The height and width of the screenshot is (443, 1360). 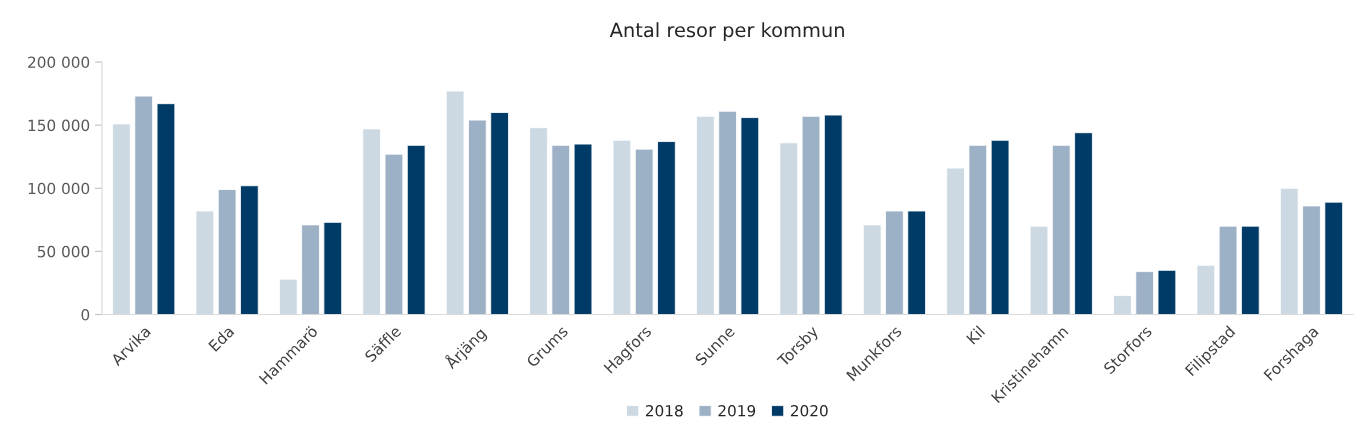 What do you see at coordinates (85, 315) in the screenshot?
I see `y-tick-label: 0` at bounding box center [85, 315].